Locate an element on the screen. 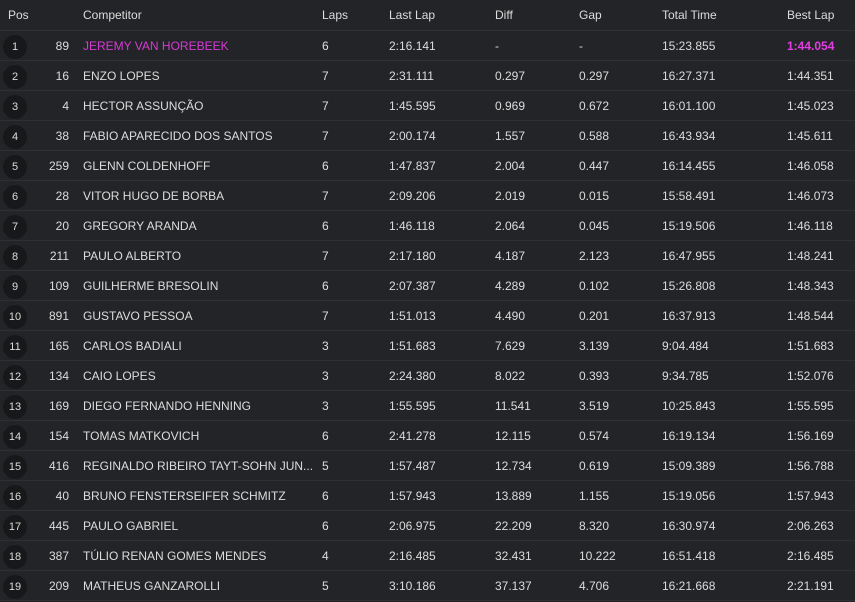 The width and height of the screenshot is (855, 602). rider-number: 28 is located at coordinates (62, 196).